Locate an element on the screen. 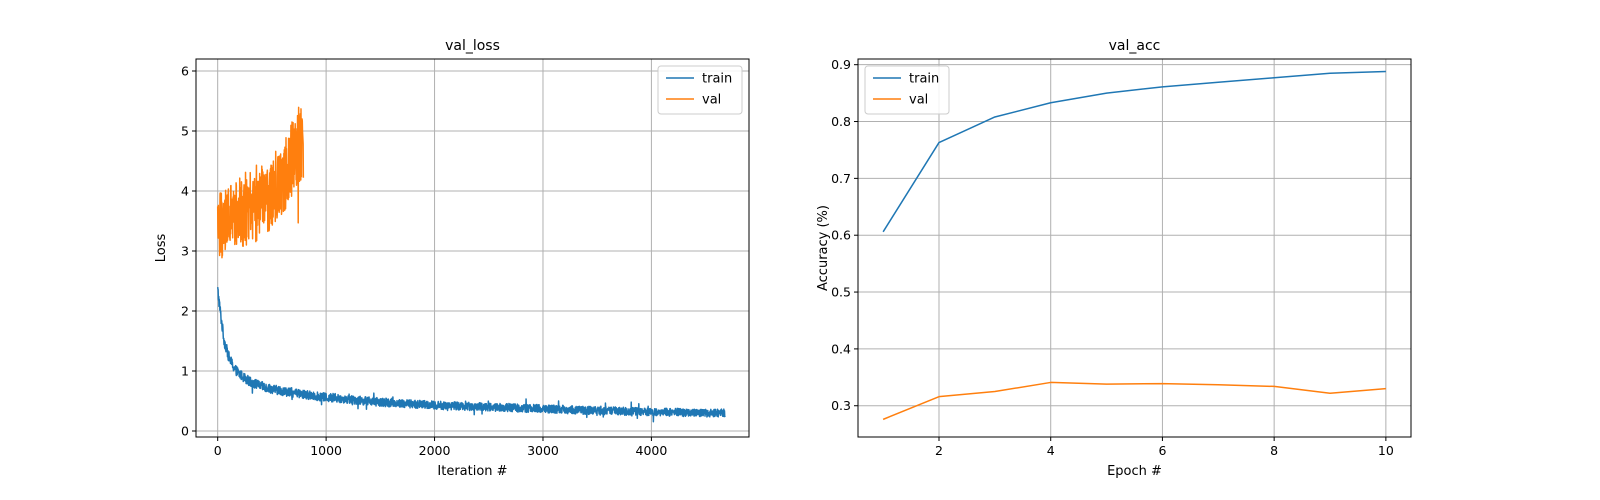 This screenshot has height=500, width=1600. y-tick-label: 0.5 is located at coordinates (841, 292).